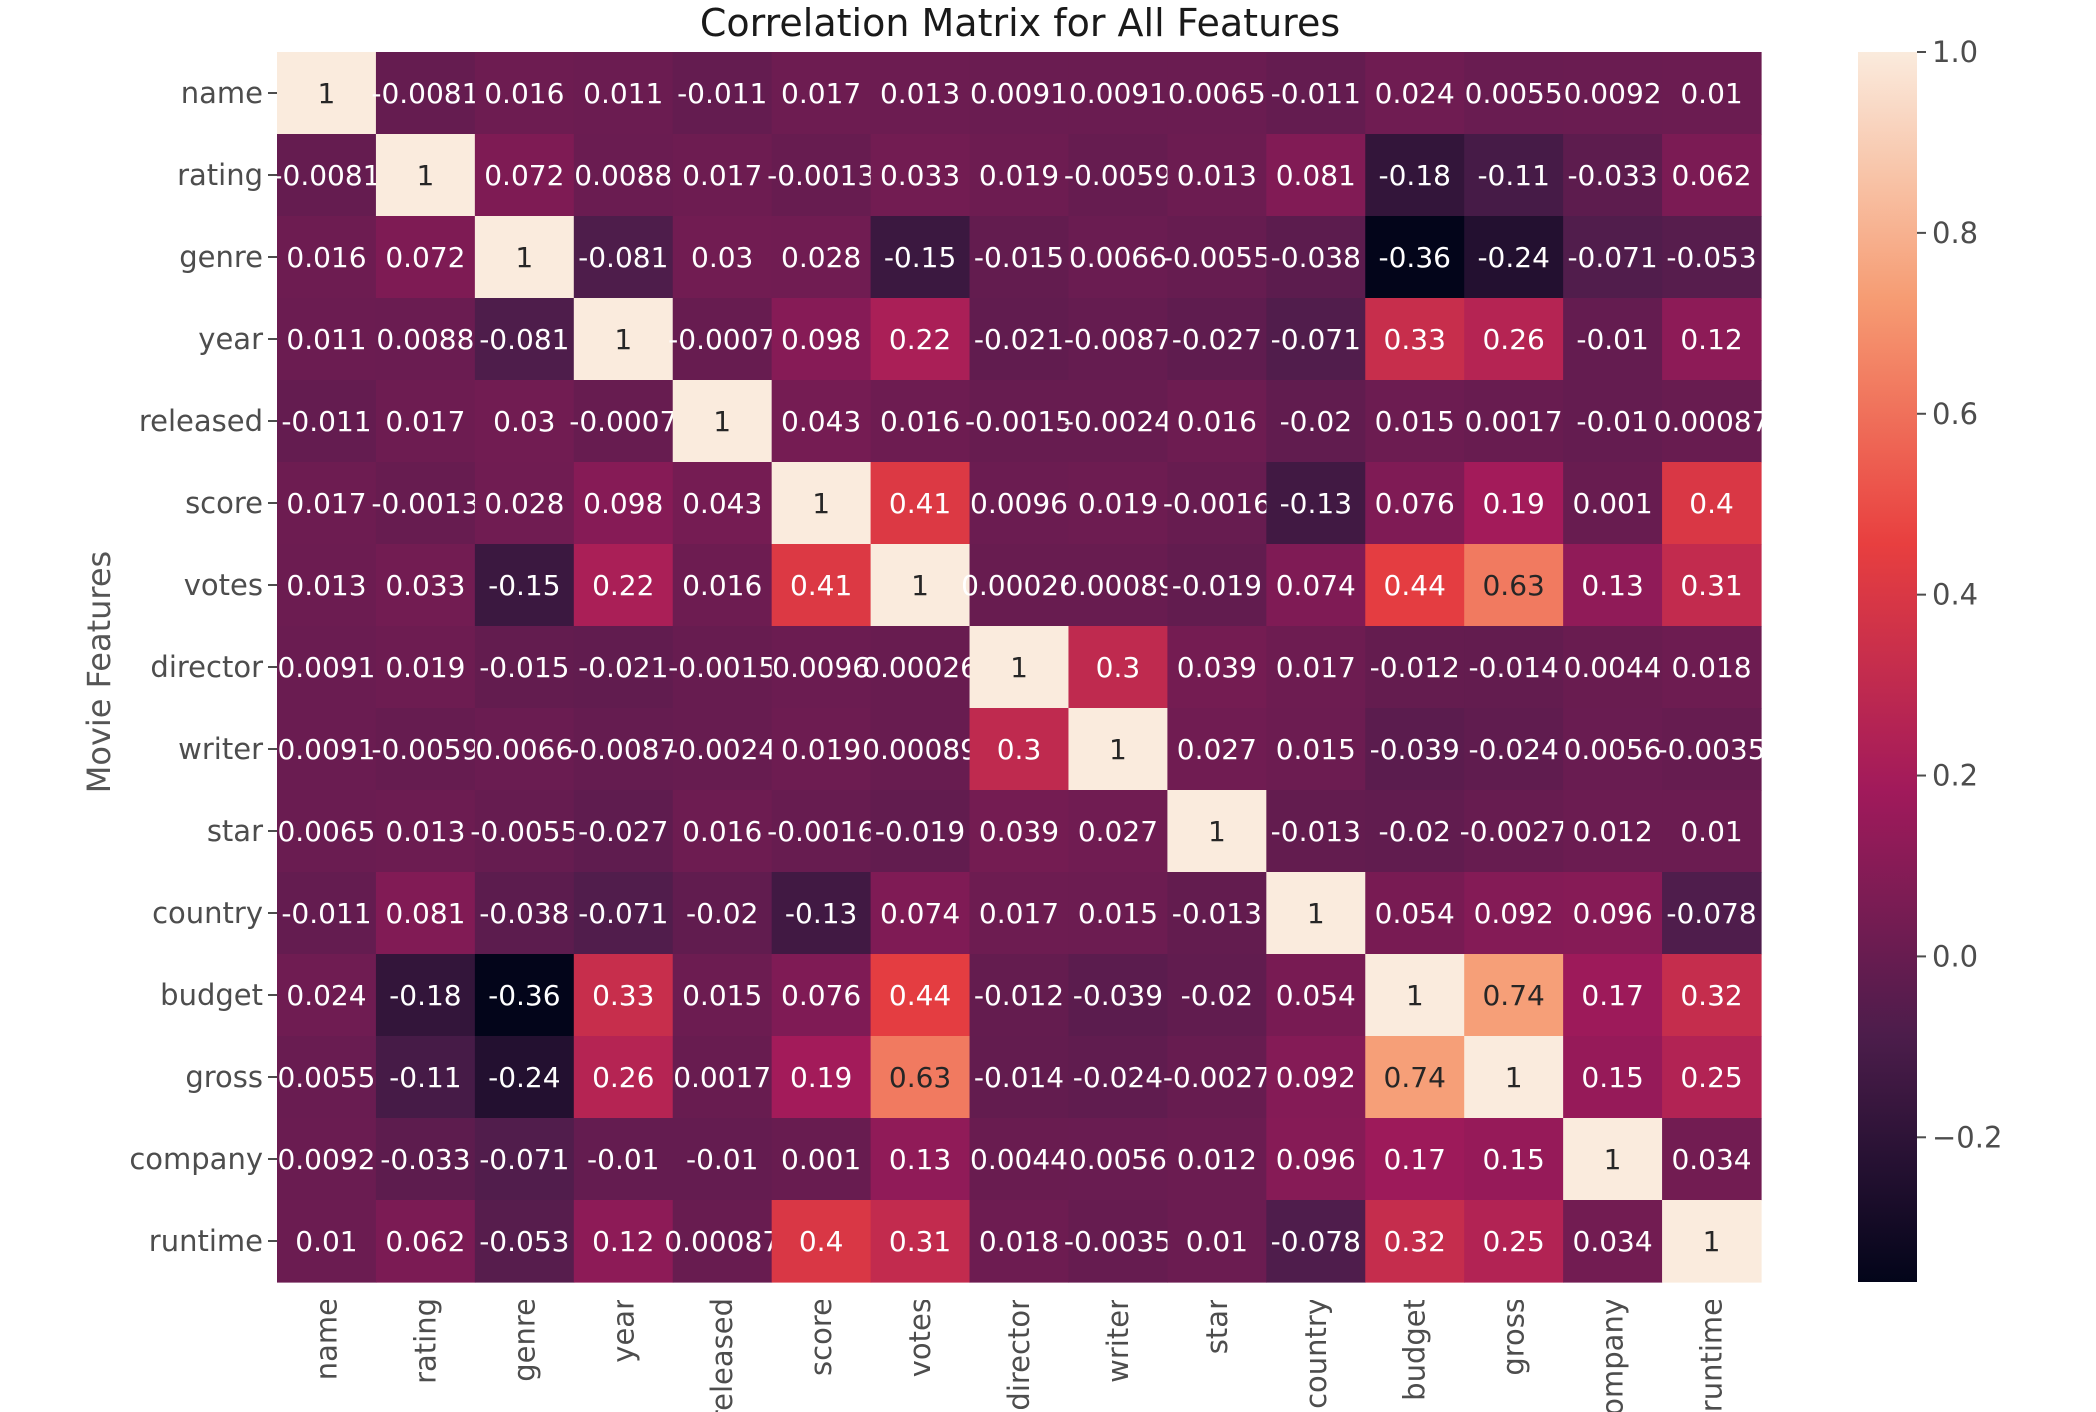 This screenshot has width=2096, height=1412. What do you see at coordinates (1118, 1241) in the screenshot?
I see `cell-value-label: -0.0035` at bounding box center [1118, 1241].